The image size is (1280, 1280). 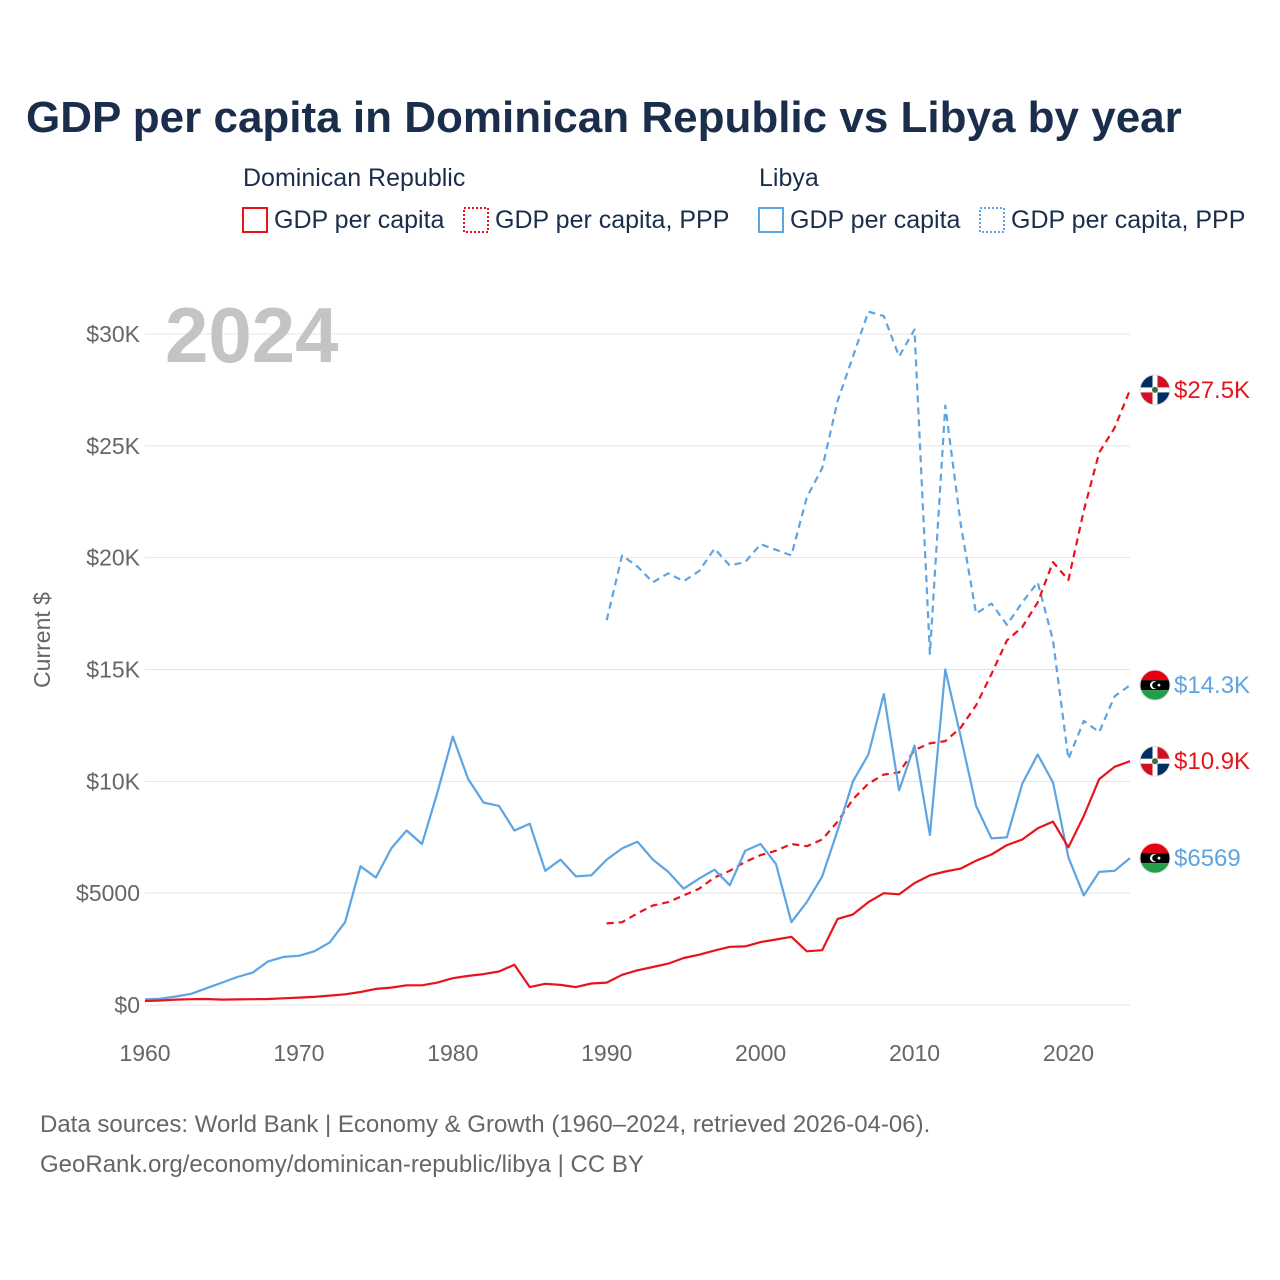 I want to click on x-tick-label: 1990, so click(x=606, y=1053).